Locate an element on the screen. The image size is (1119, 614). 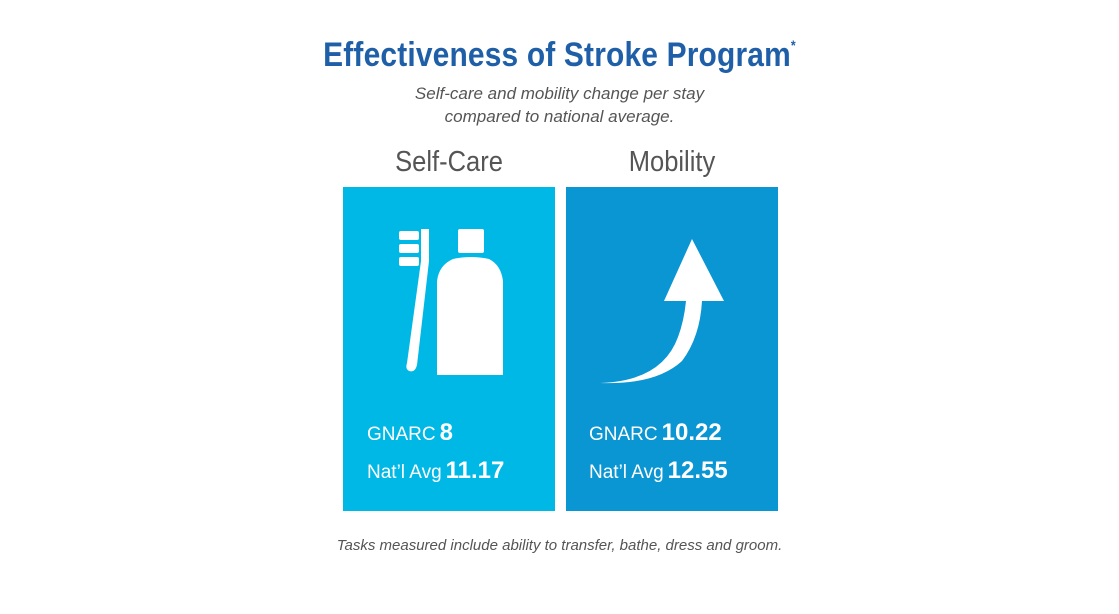
mobility-panel: GNARC 10.22 Nat’l Avg 12.55 is located at coordinates (672, 349).